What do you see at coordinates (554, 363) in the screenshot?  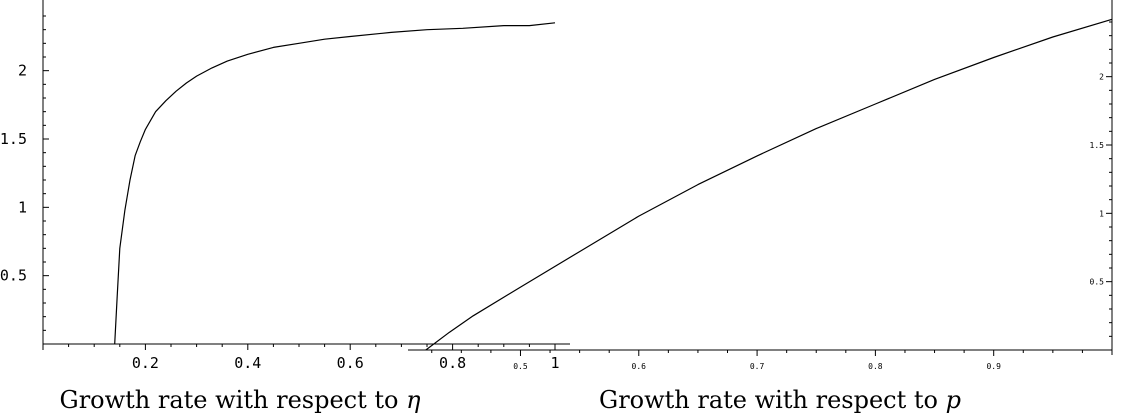 I see `x-tick-label: 1` at bounding box center [554, 363].